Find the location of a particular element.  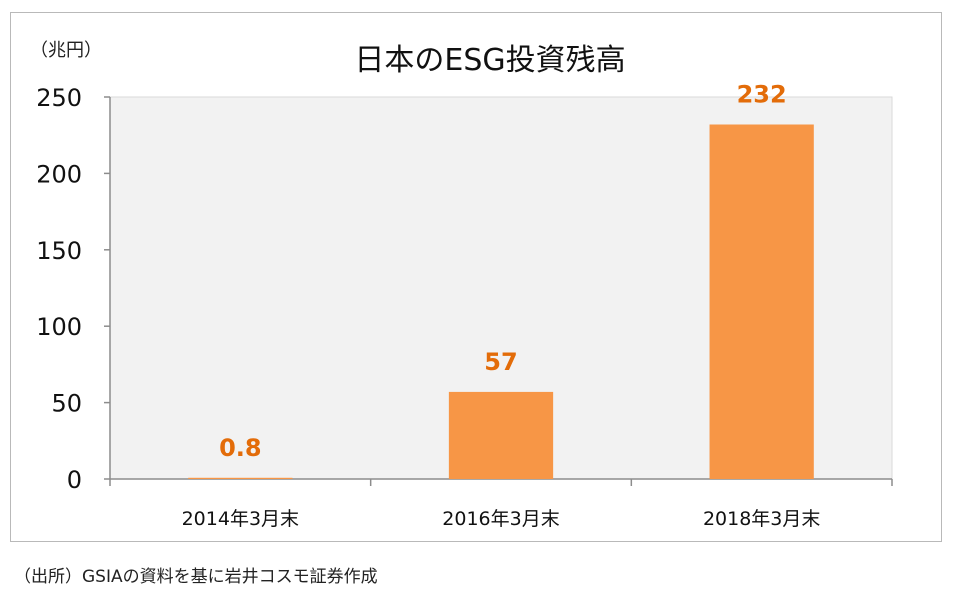

y-tick-label: 150 is located at coordinates (59, 251).